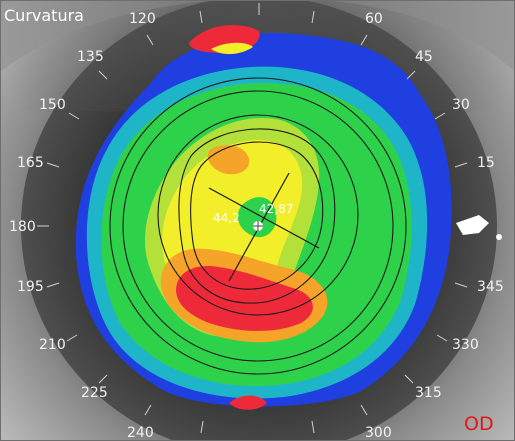 This screenshot has height=441, width=515. Describe the element at coordinates (44, 15) in the screenshot. I see `map-title: Curvatura` at that location.